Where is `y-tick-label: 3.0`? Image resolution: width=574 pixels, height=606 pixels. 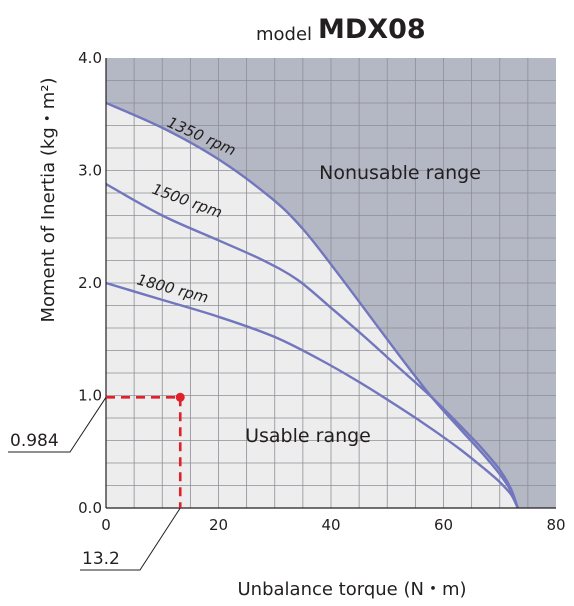 y-tick-label: 3.0 is located at coordinates (90, 171).